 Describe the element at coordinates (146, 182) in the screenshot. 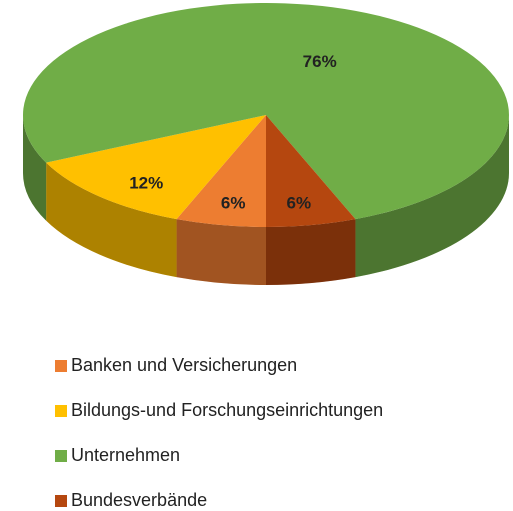

I see `data-label: 12%` at that location.